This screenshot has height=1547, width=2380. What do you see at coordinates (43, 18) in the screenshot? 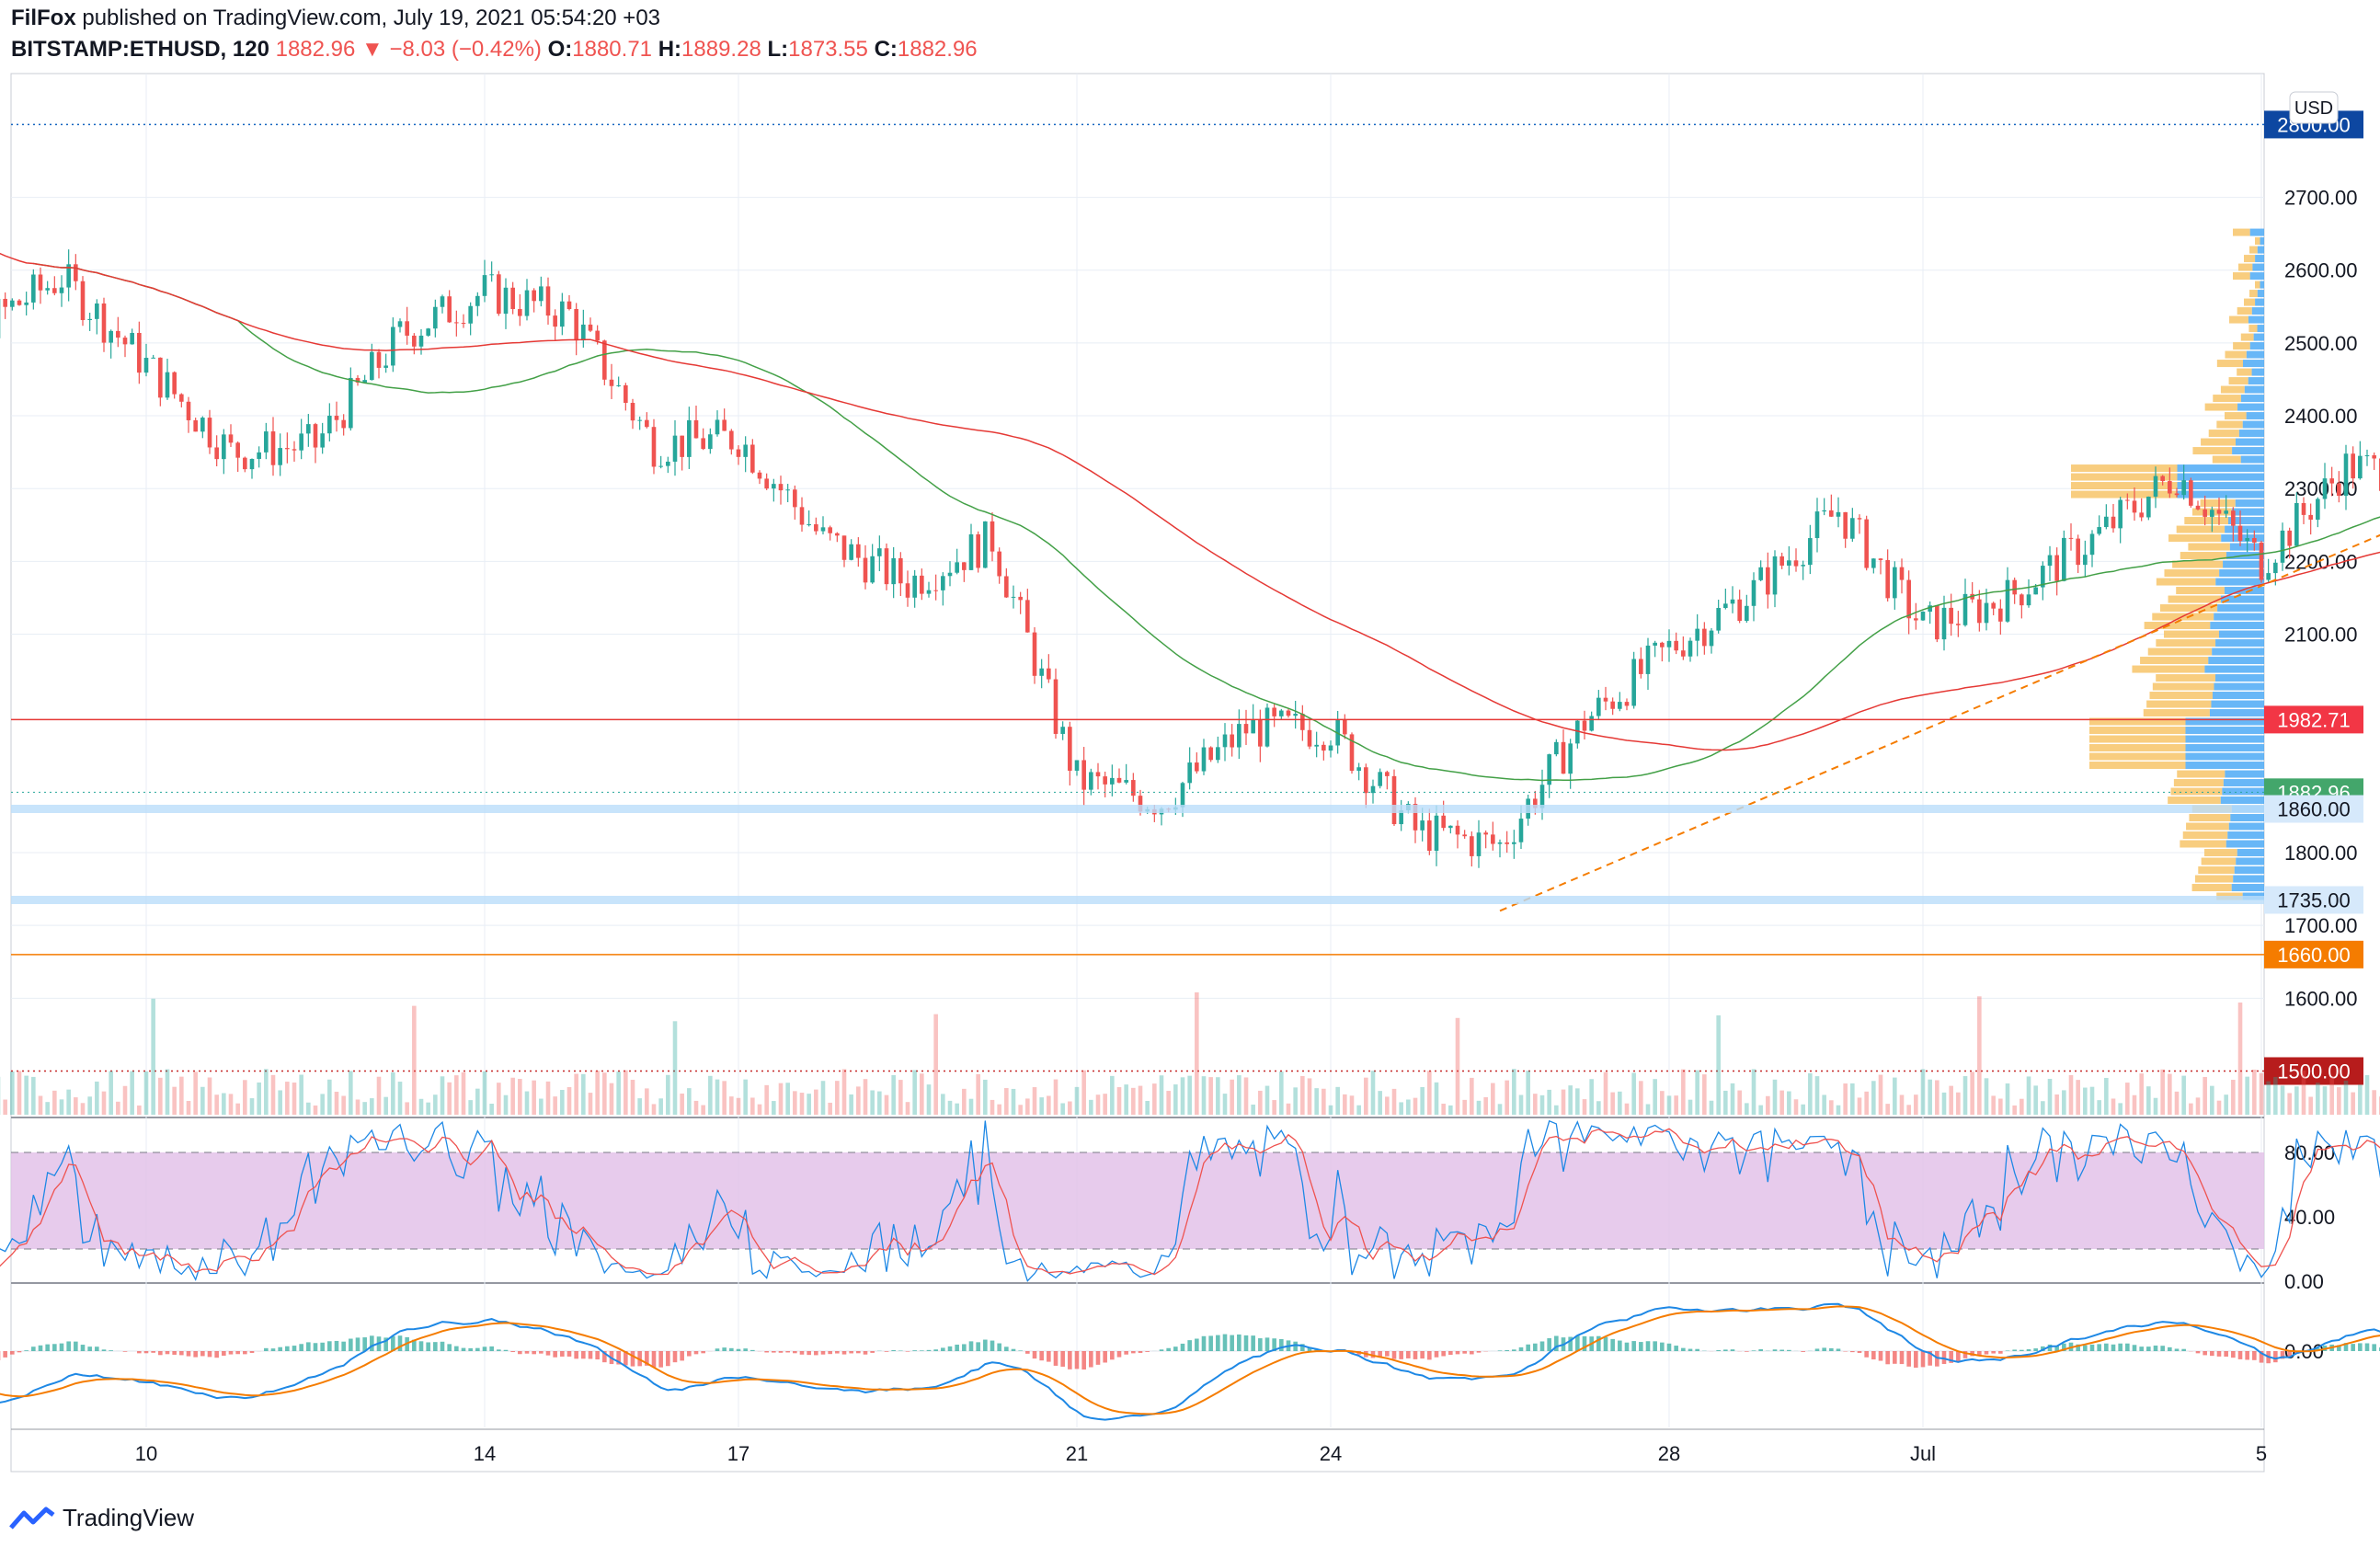
I see `author-name: FilFox` at bounding box center [43, 18].